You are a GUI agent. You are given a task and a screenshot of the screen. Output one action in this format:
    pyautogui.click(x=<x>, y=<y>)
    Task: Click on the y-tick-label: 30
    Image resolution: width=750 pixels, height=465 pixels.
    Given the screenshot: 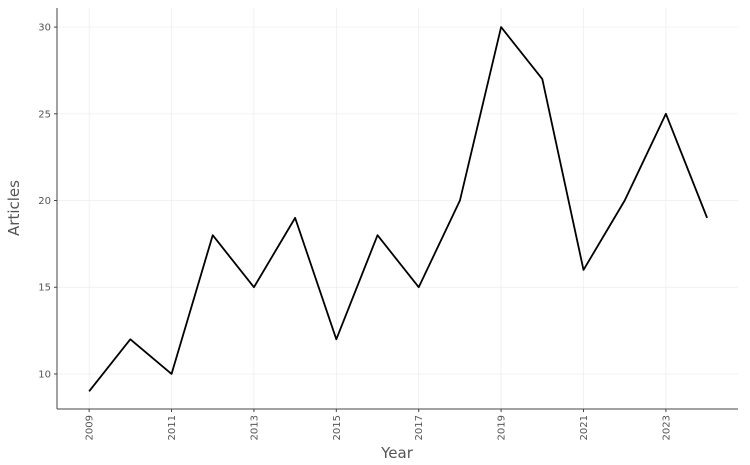 What is the action you would take?
    pyautogui.click(x=44, y=28)
    